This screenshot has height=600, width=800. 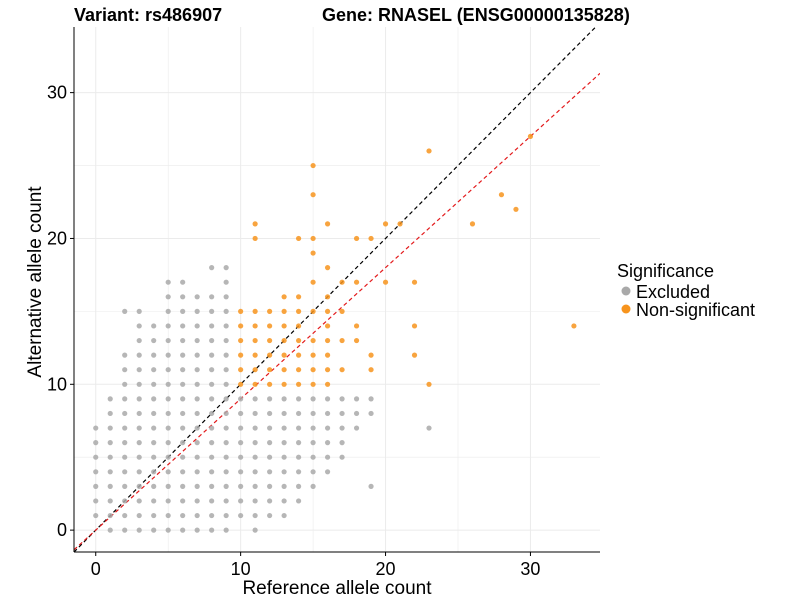 What do you see at coordinates (35, 282) in the screenshot?
I see `y-axis-title: Alternative allele count` at bounding box center [35, 282].